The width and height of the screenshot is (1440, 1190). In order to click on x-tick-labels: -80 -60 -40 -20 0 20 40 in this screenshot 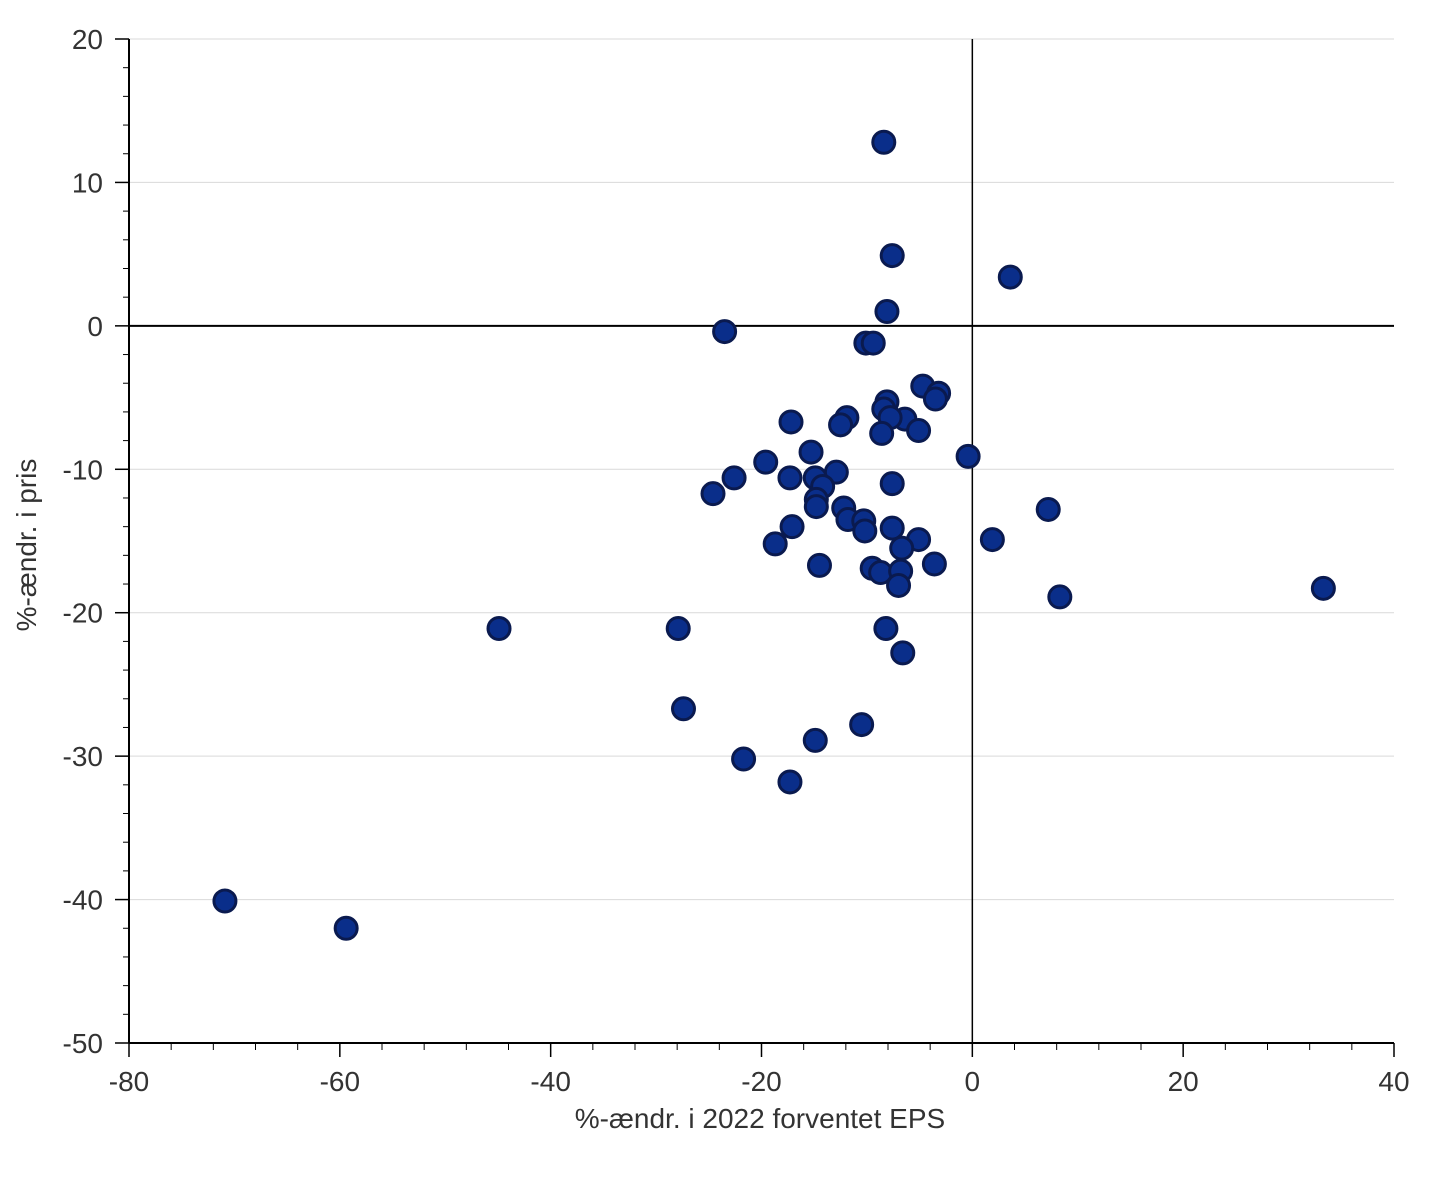, I will do `click(759, 1081)`.